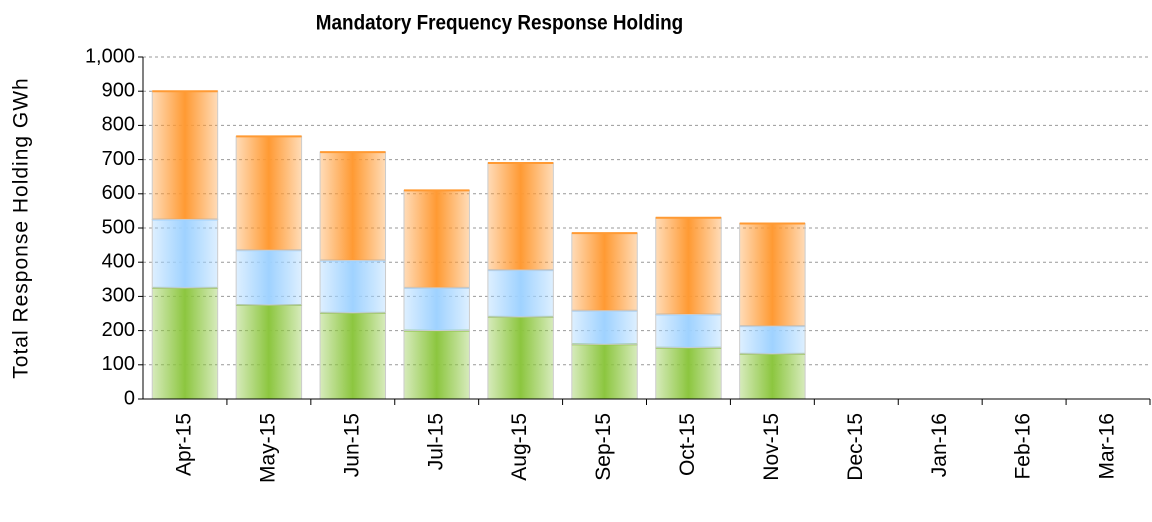 This screenshot has height=522, width=1152. Describe the element at coordinates (267, 448) in the screenshot. I see `x-tick-label: May-15` at that location.